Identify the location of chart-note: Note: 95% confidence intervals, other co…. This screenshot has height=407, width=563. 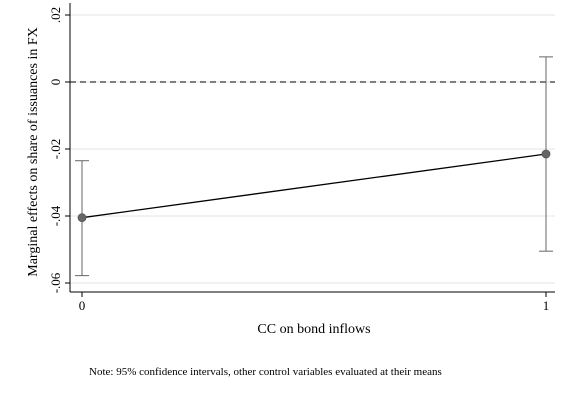
(265, 372).